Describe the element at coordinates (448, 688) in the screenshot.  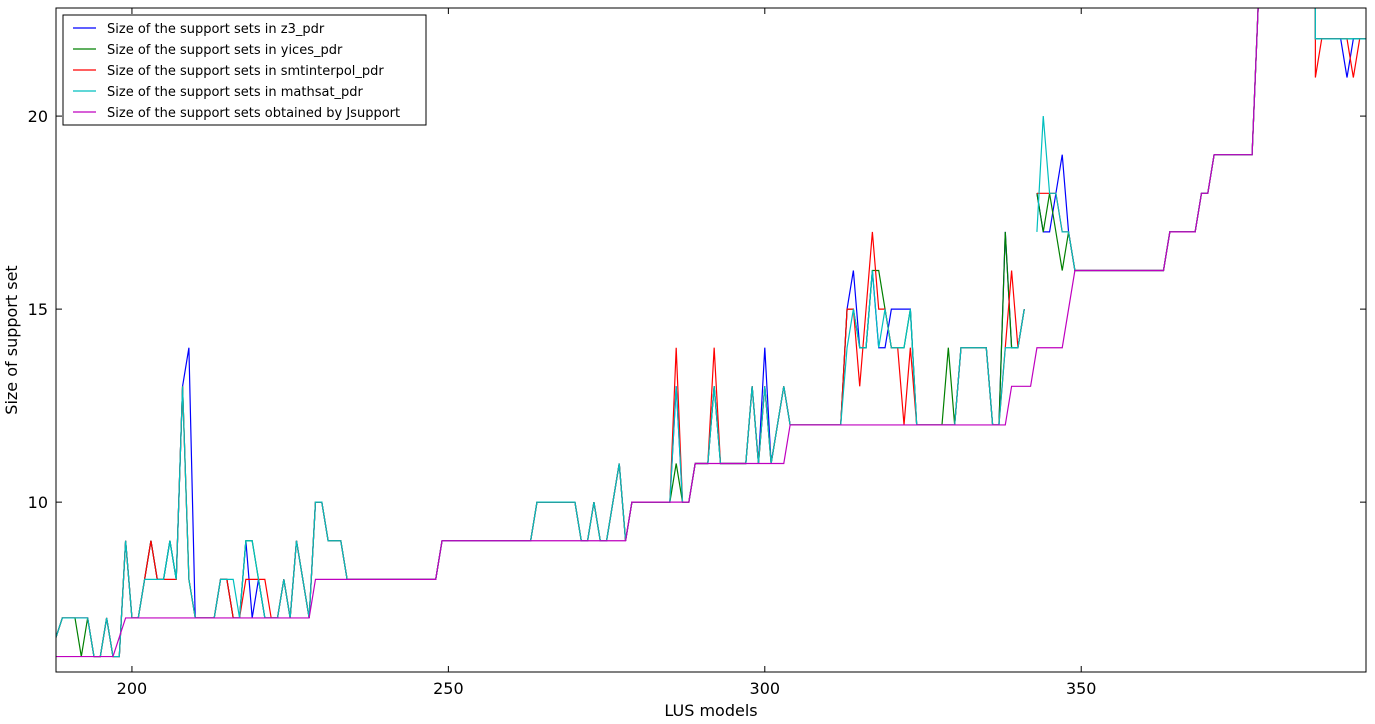
I see `x-tick-label: 250` at that location.